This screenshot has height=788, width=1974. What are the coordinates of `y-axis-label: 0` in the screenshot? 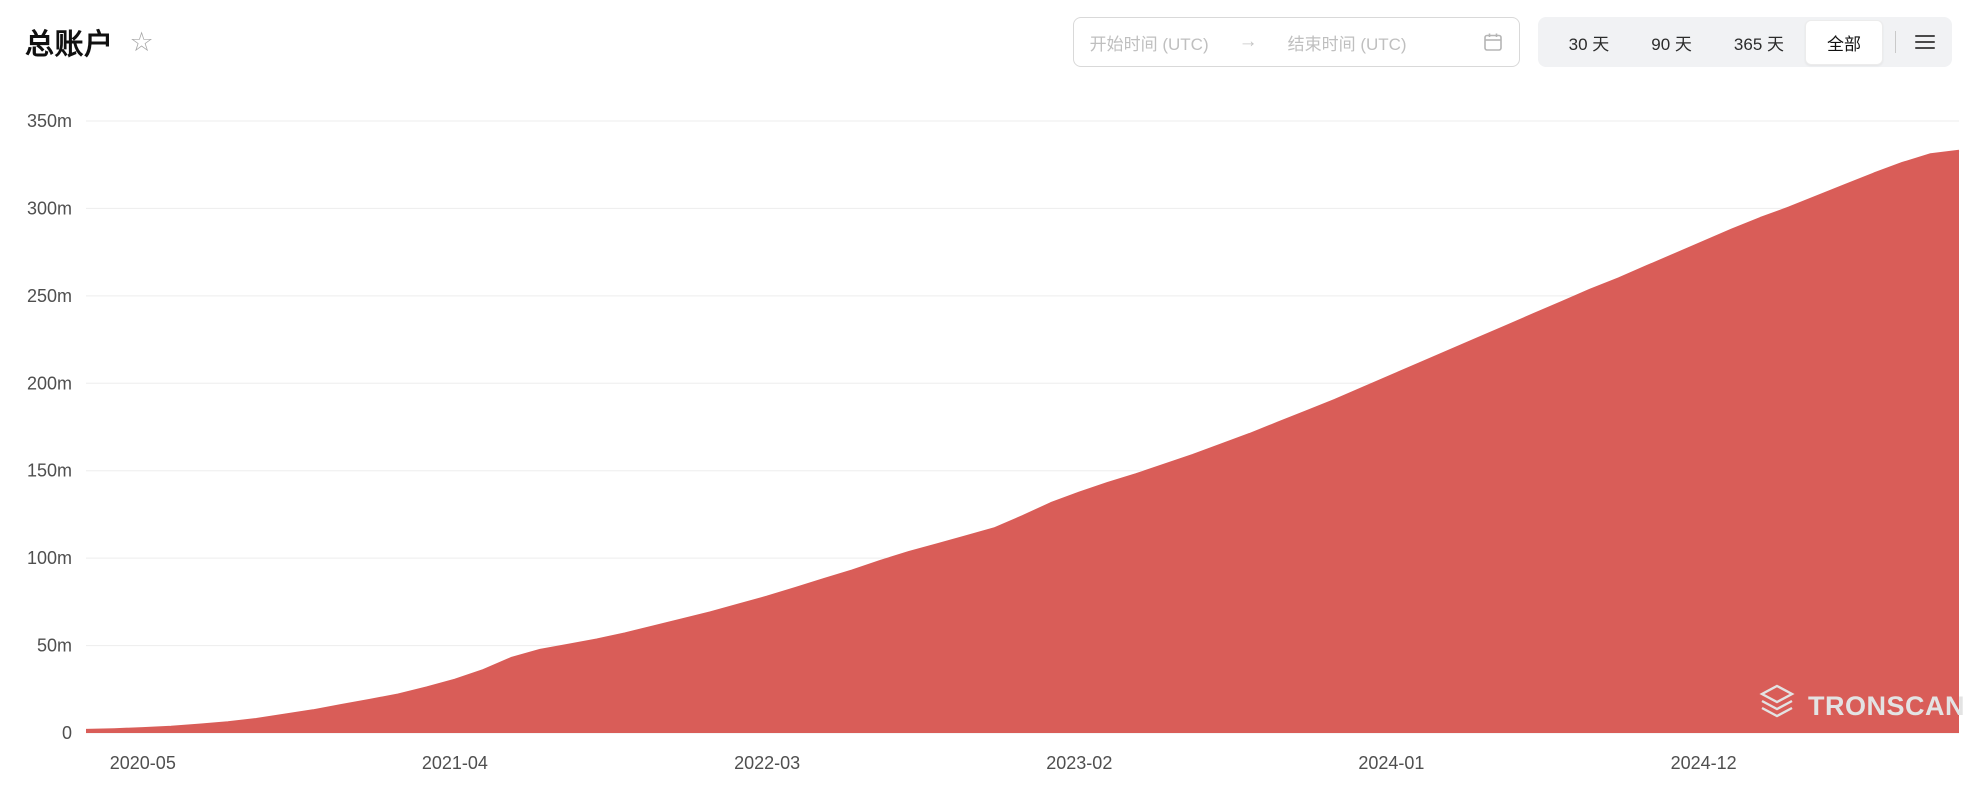 It's located at (67, 733).